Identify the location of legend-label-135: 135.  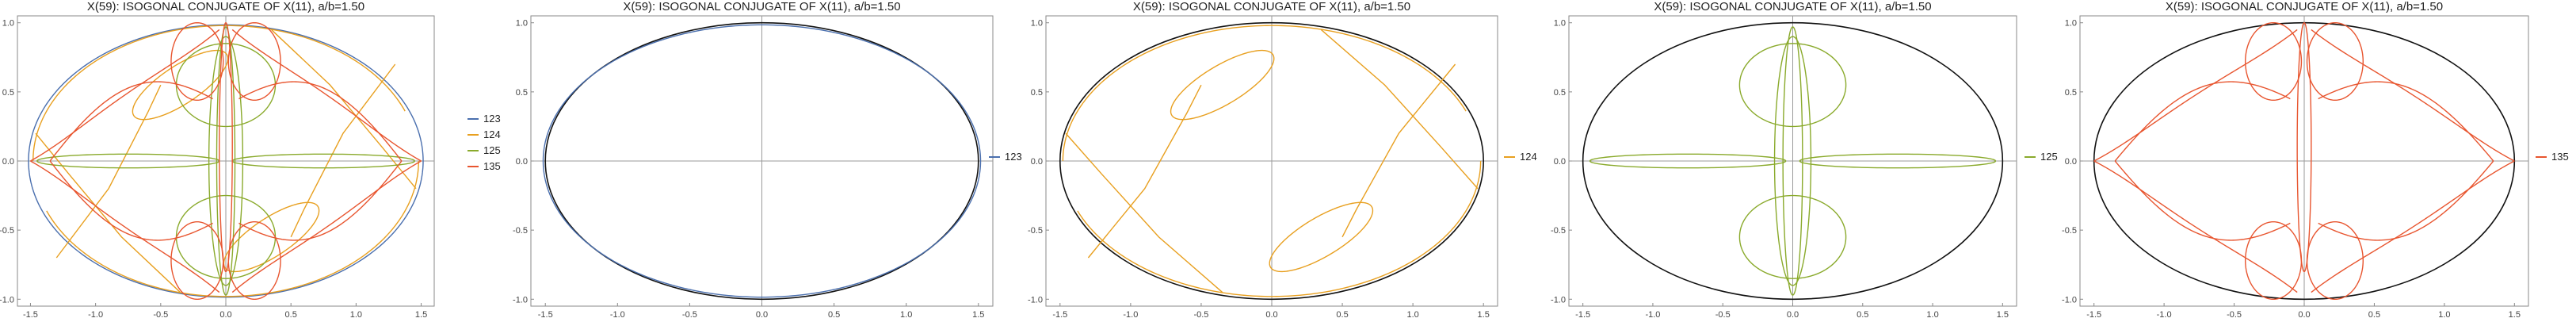
(492, 166).